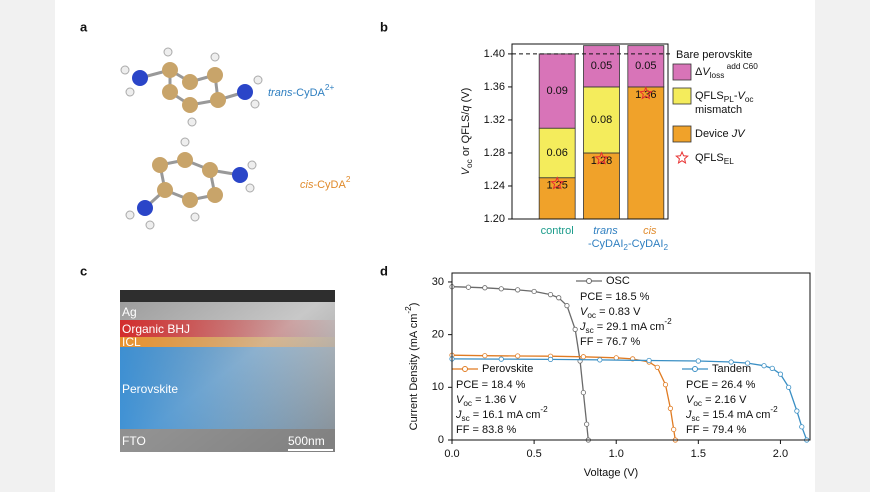 The width and height of the screenshot is (870, 492). What do you see at coordinates (280, 93) in the screenshot?
I see `text-part: trans` at bounding box center [280, 93].